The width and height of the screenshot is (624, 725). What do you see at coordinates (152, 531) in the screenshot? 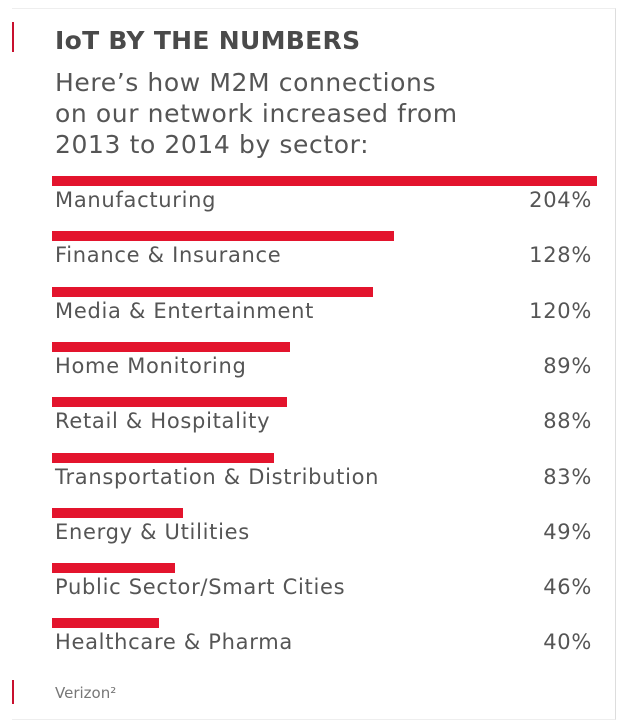
I see `category-label: Energy & Utilities` at bounding box center [152, 531].